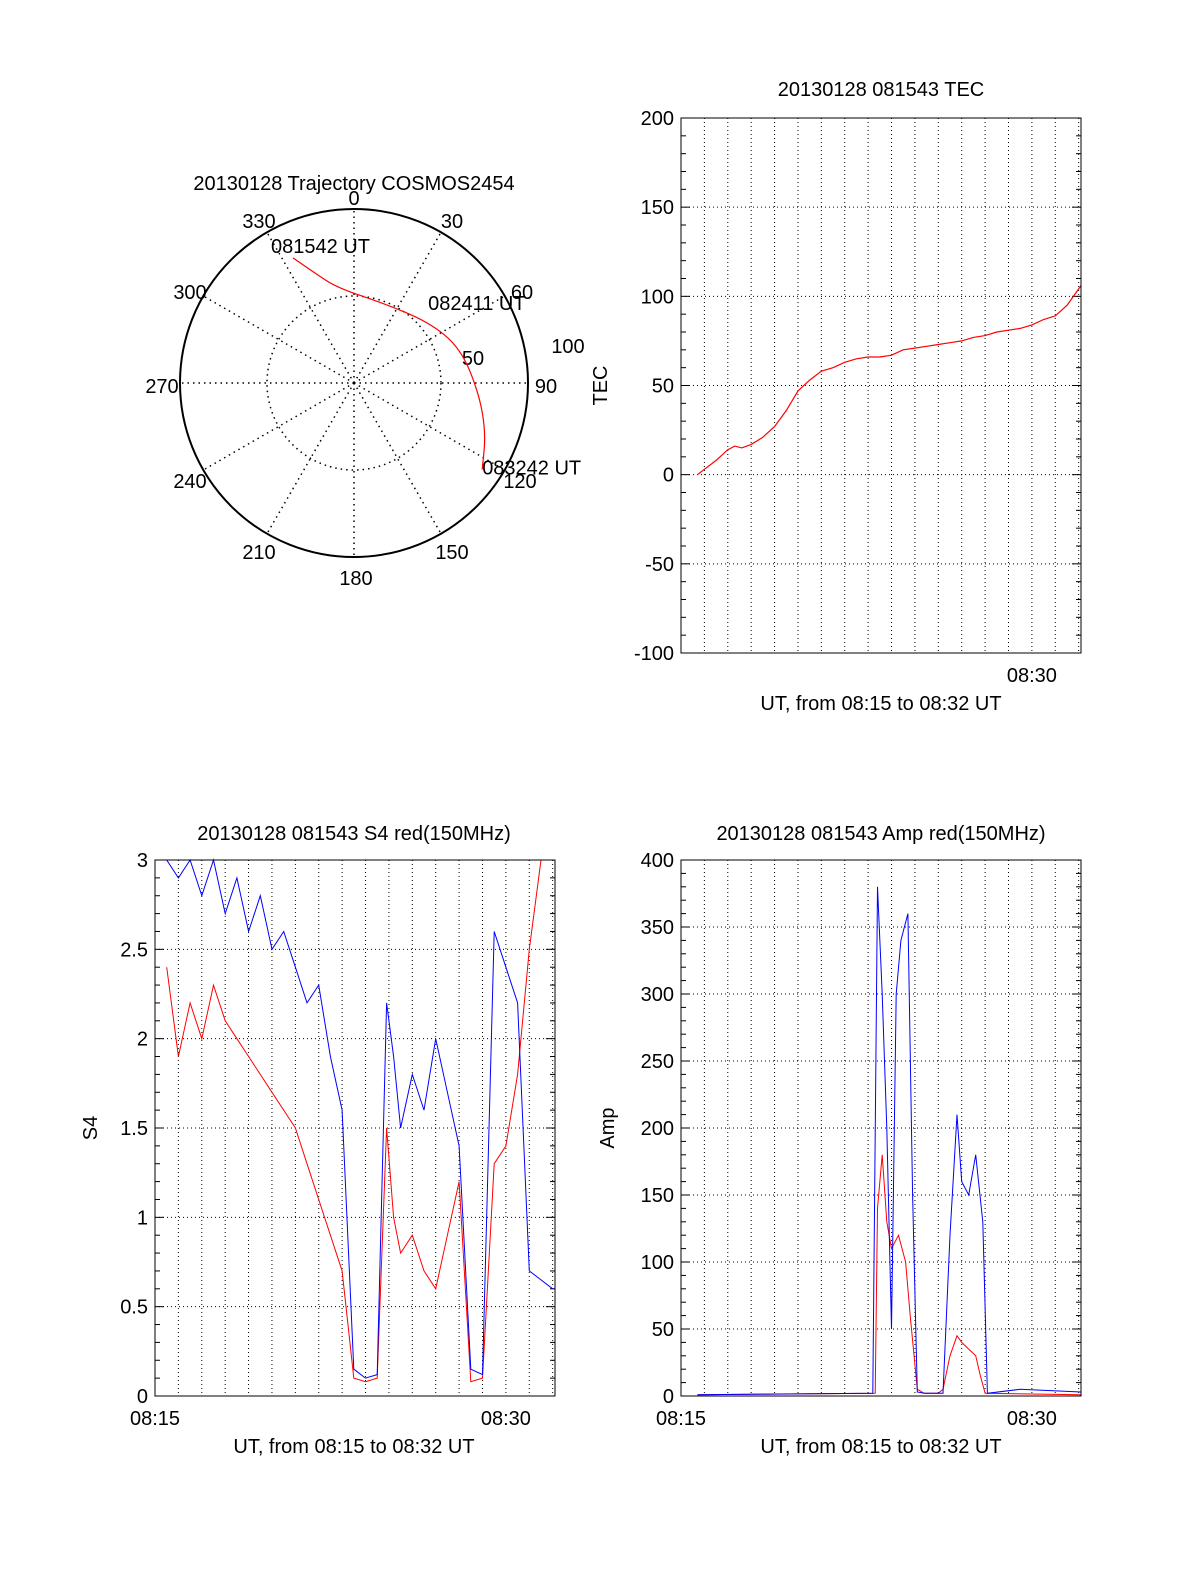  Describe the element at coordinates (657, 861) in the screenshot. I see `amp-y-tick-label: 400` at that location.